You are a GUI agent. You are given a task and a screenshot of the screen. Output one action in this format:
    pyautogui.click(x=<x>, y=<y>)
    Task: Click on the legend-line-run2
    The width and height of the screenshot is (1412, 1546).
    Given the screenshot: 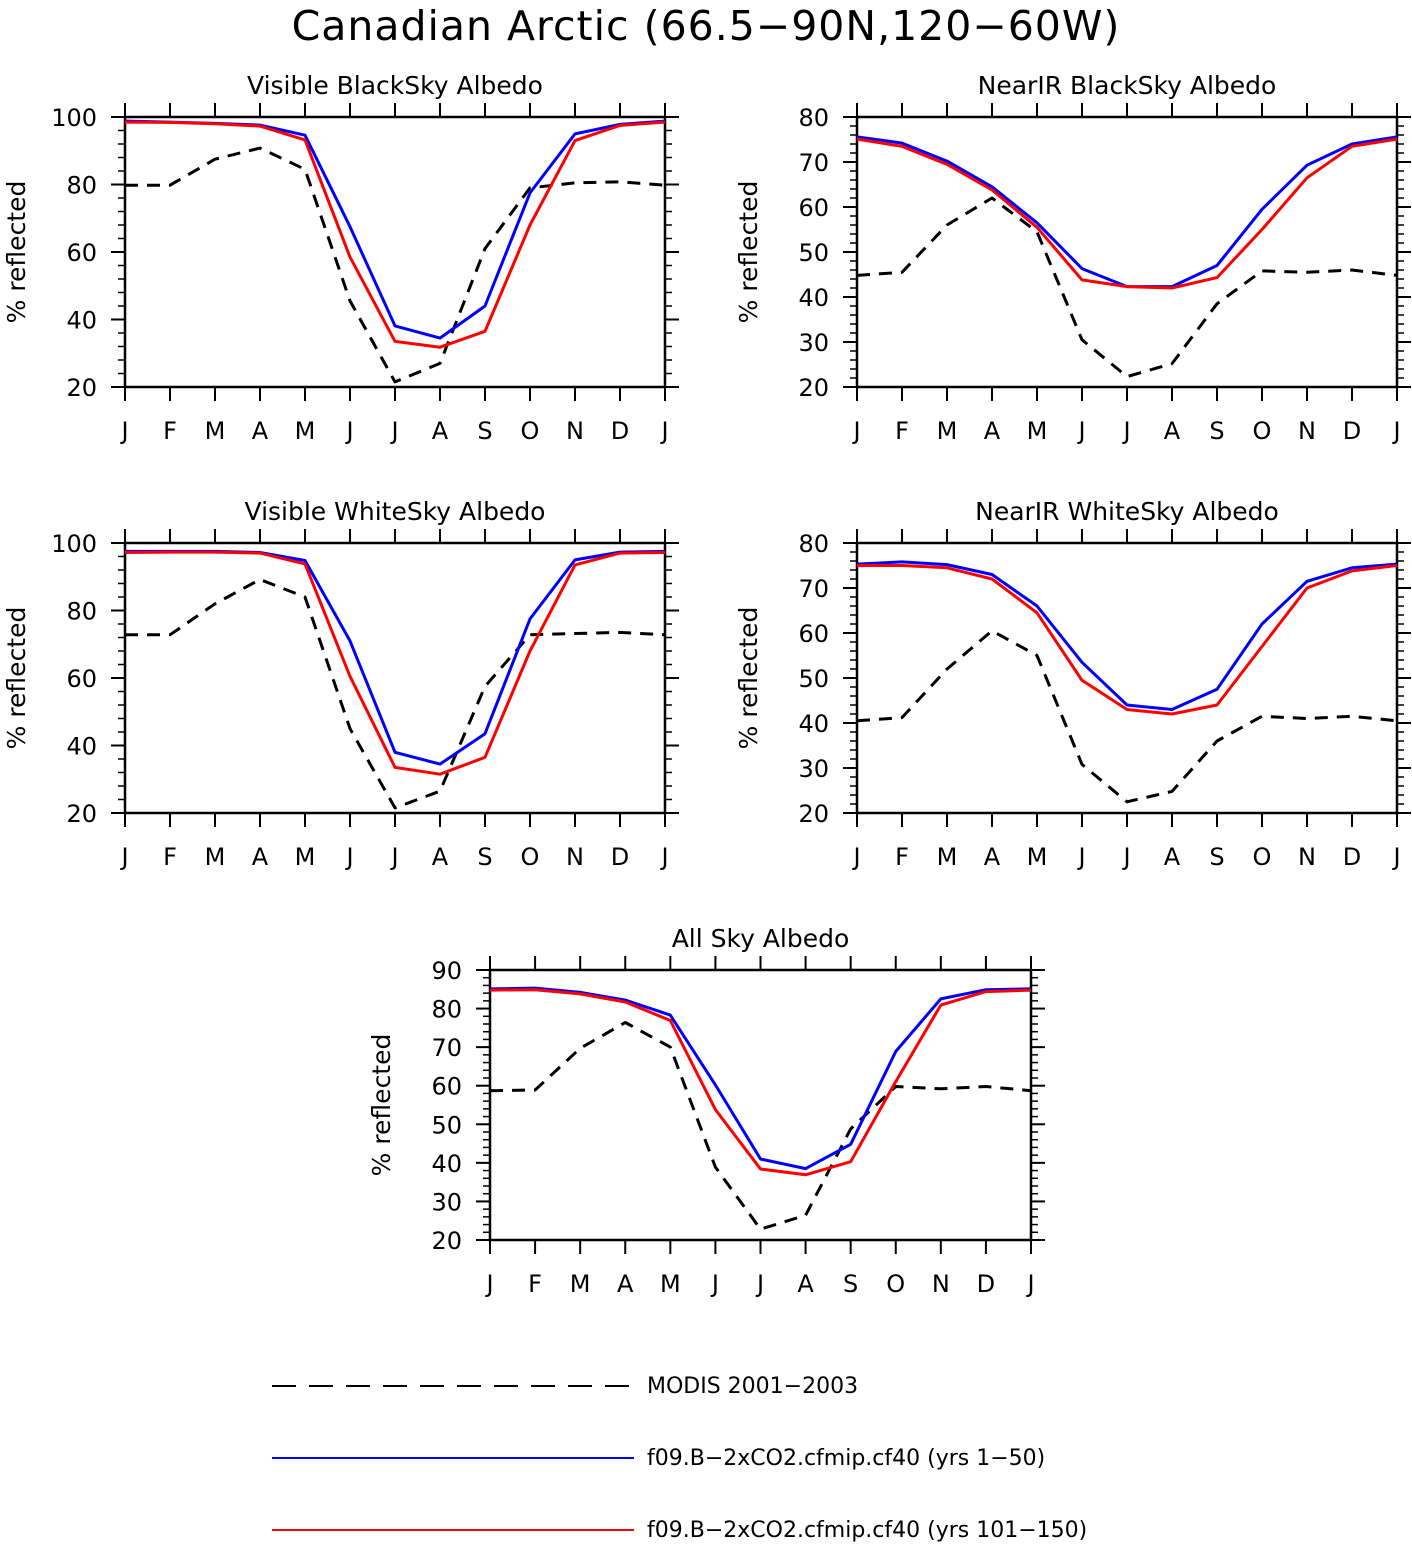 What is the action you would take?
    pyautogui.click(x=453, y=1530)
    